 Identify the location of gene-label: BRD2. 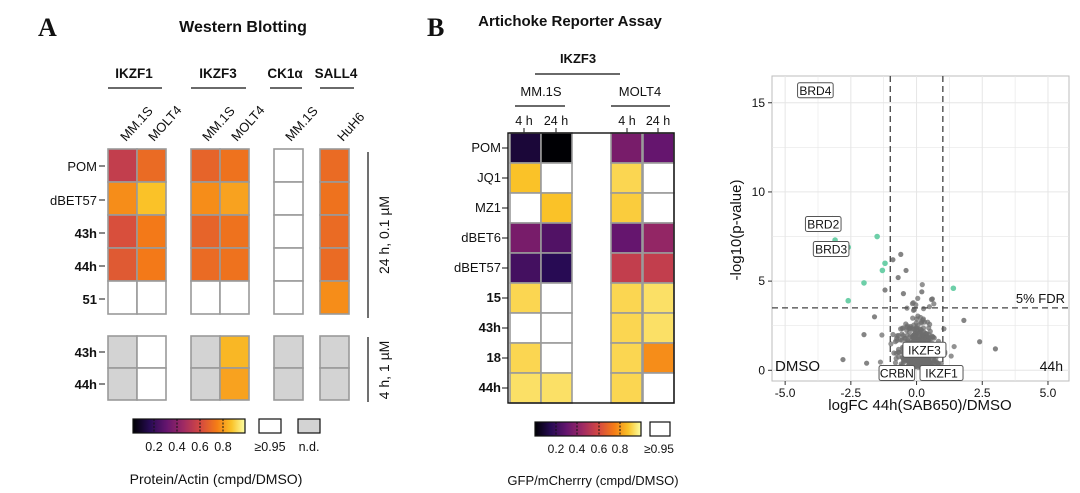
(823, 225).